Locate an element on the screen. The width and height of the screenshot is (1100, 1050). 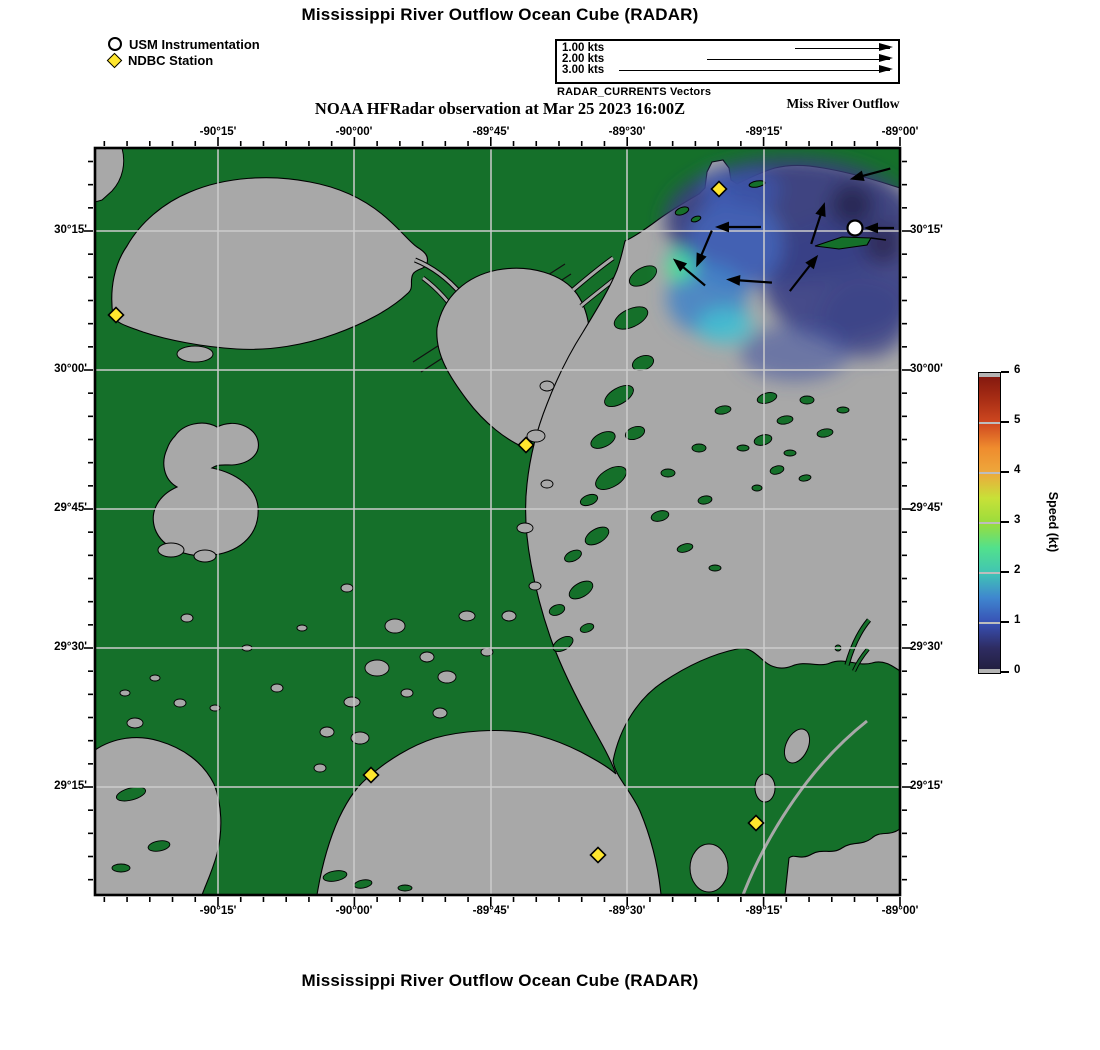
colorbar-tick-label: 2 is located at coordinates (1017, 570).